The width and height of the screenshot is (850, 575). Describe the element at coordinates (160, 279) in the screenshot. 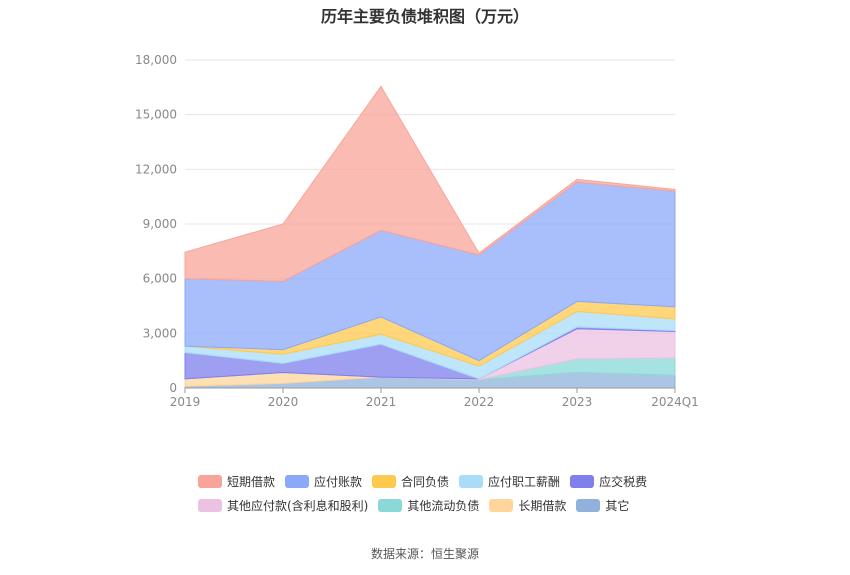

I see `y-tick-label: 6,000` at that location.